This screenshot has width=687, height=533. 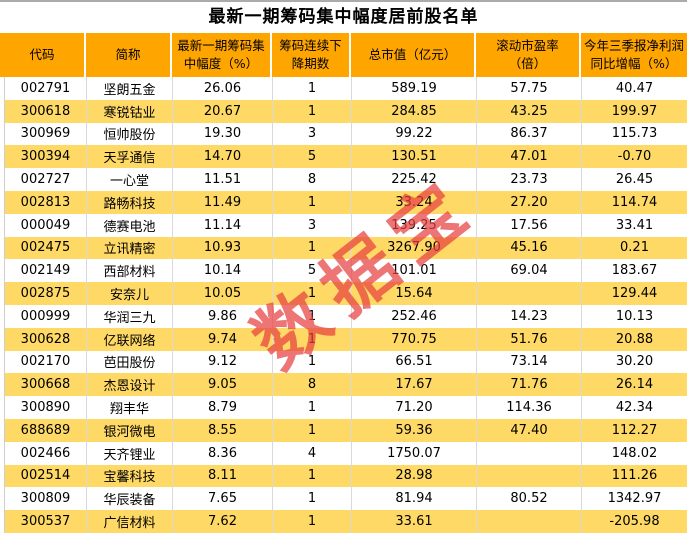 I want to click on cell: 亿联网络, so click(x=130, y=339).